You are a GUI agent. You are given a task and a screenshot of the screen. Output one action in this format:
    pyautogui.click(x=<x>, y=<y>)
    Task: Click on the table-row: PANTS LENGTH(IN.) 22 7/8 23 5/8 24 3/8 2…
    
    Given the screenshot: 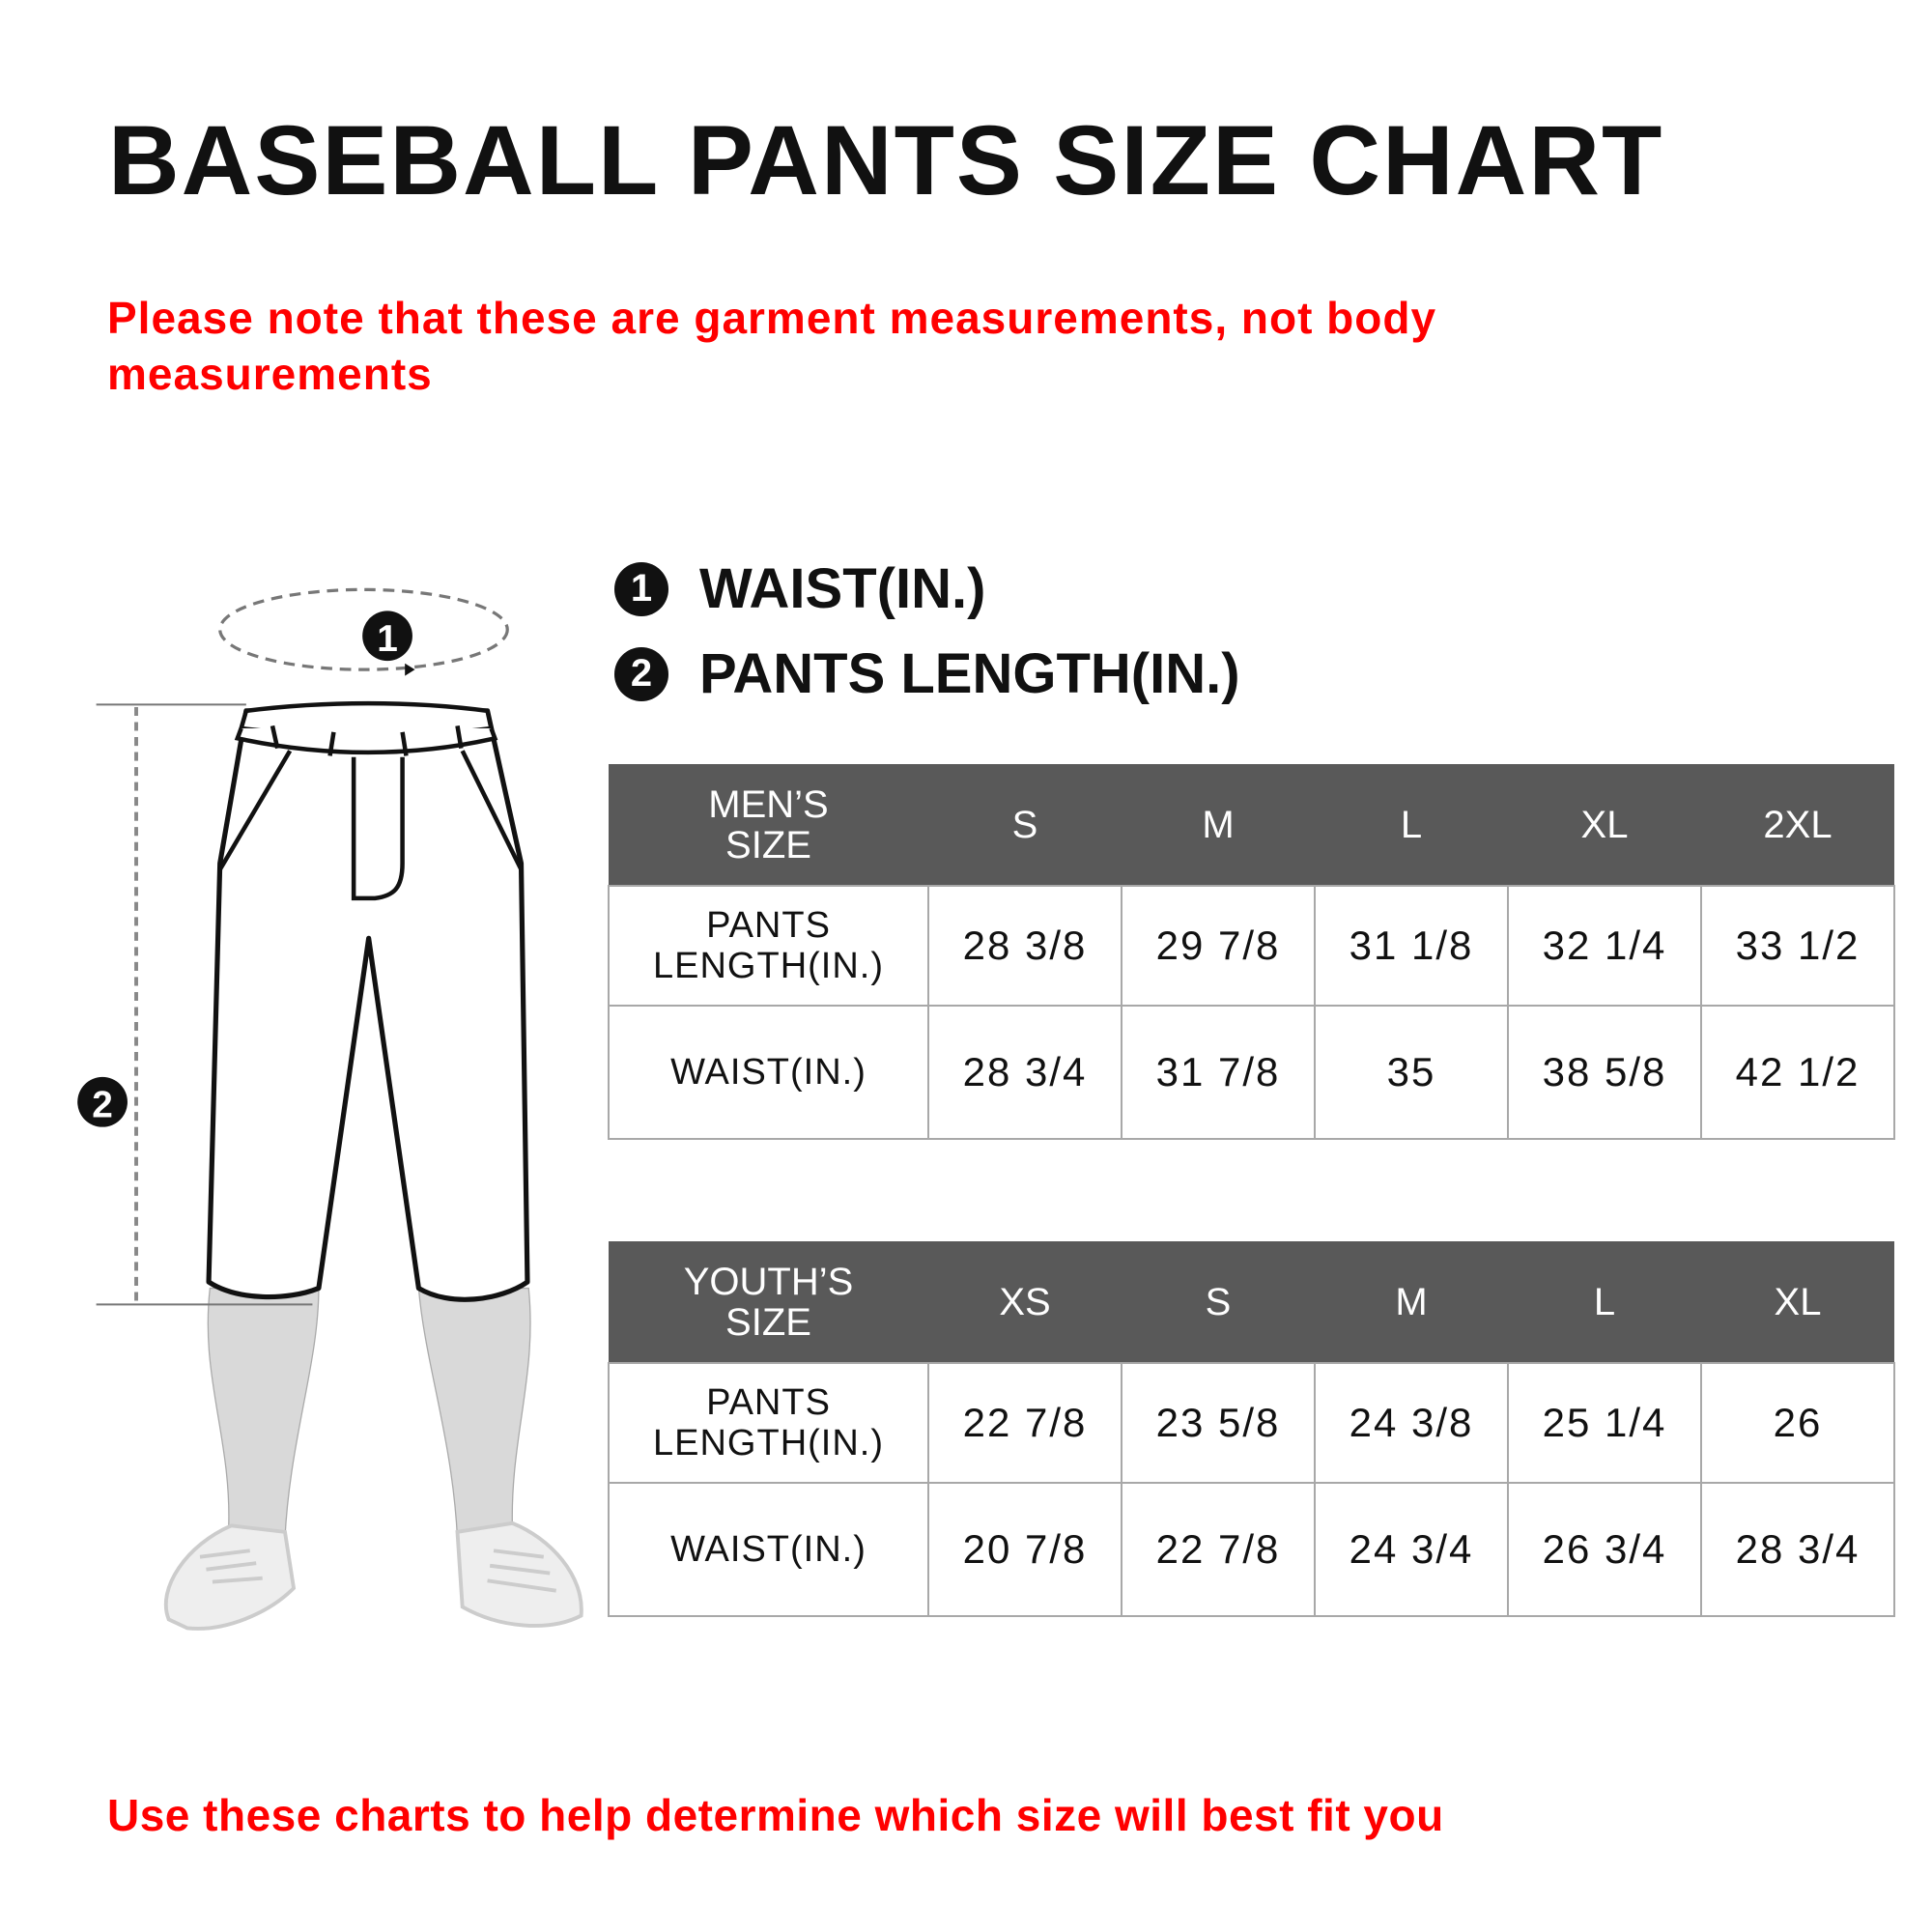 What is the action you would take?
    pyautogui.click(x=1251, y=1423)
    